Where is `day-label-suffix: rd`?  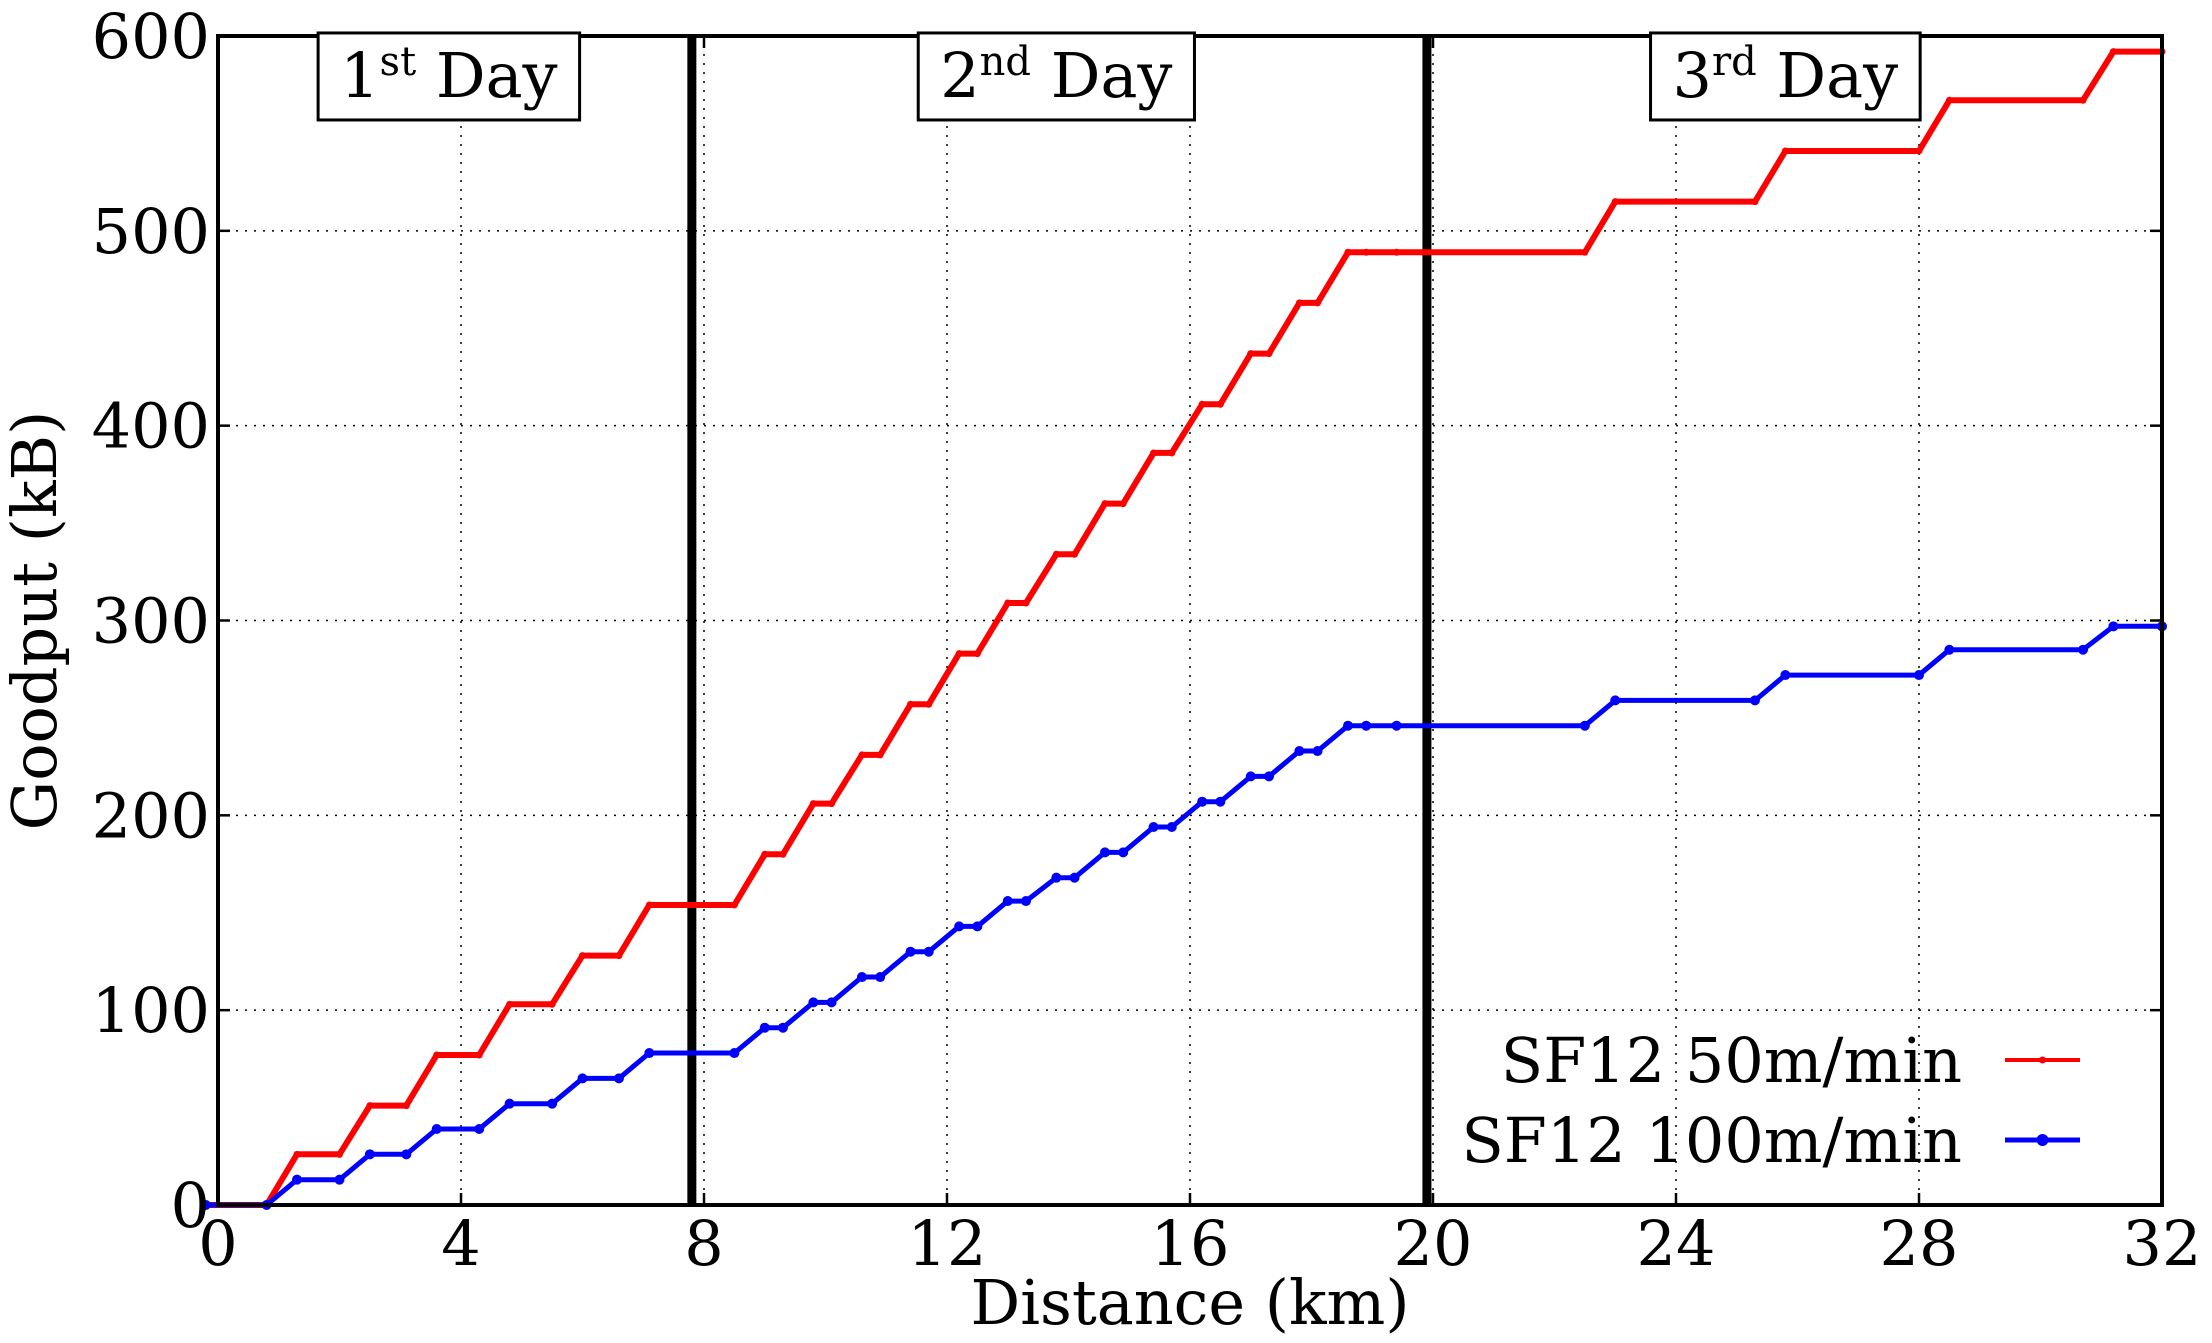
day-label-suffix: rd is located at coordinates (1734, 62).